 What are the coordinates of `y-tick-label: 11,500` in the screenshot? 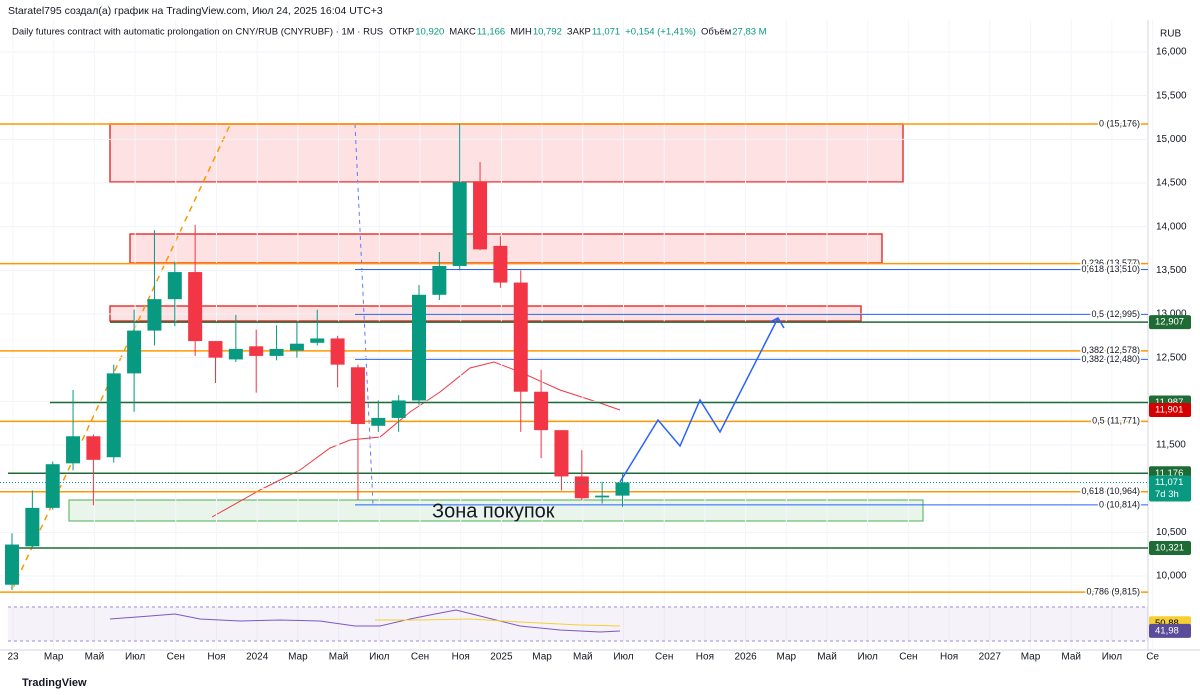 It's located at (1171, 445).